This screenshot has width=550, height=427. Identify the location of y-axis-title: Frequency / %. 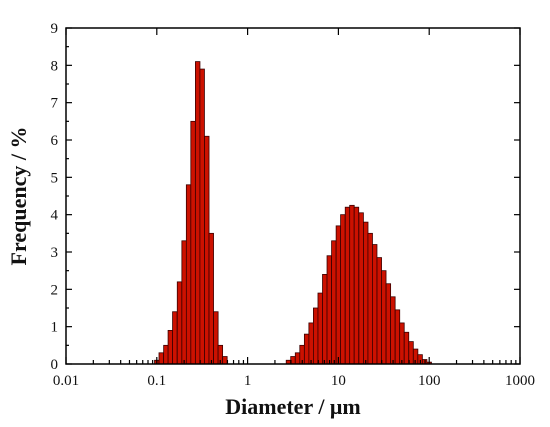
(18, 196).